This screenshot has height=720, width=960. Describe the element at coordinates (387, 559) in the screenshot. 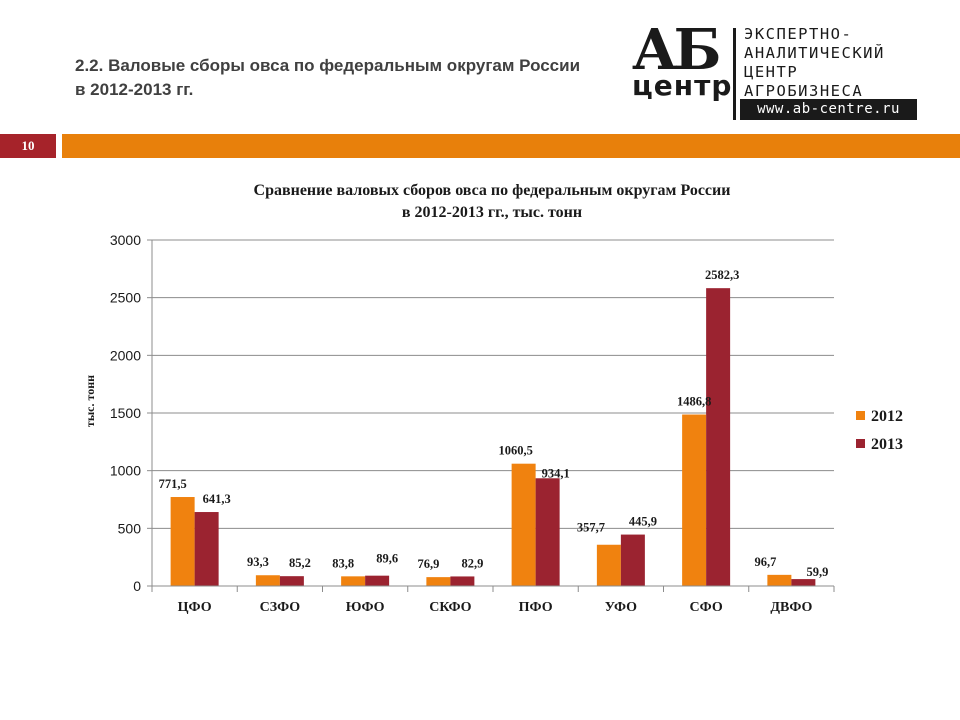

I see `data-label-2013-ЮФО: 89,6` at that location.